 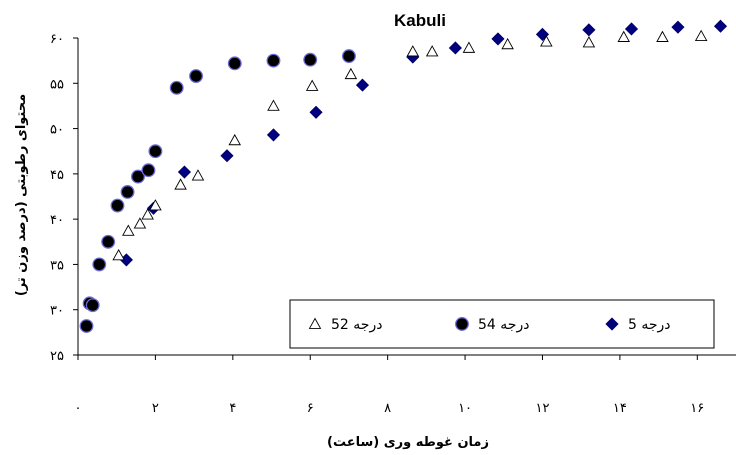 I want to click on x-tick-label: ۱۲, so click(x=542, y=408).